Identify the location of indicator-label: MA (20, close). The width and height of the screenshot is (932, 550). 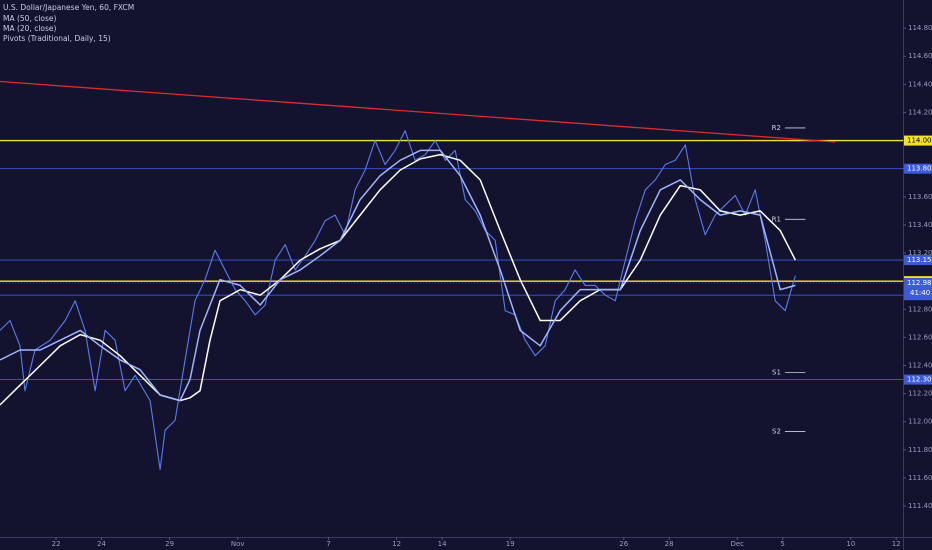
(30, 28).